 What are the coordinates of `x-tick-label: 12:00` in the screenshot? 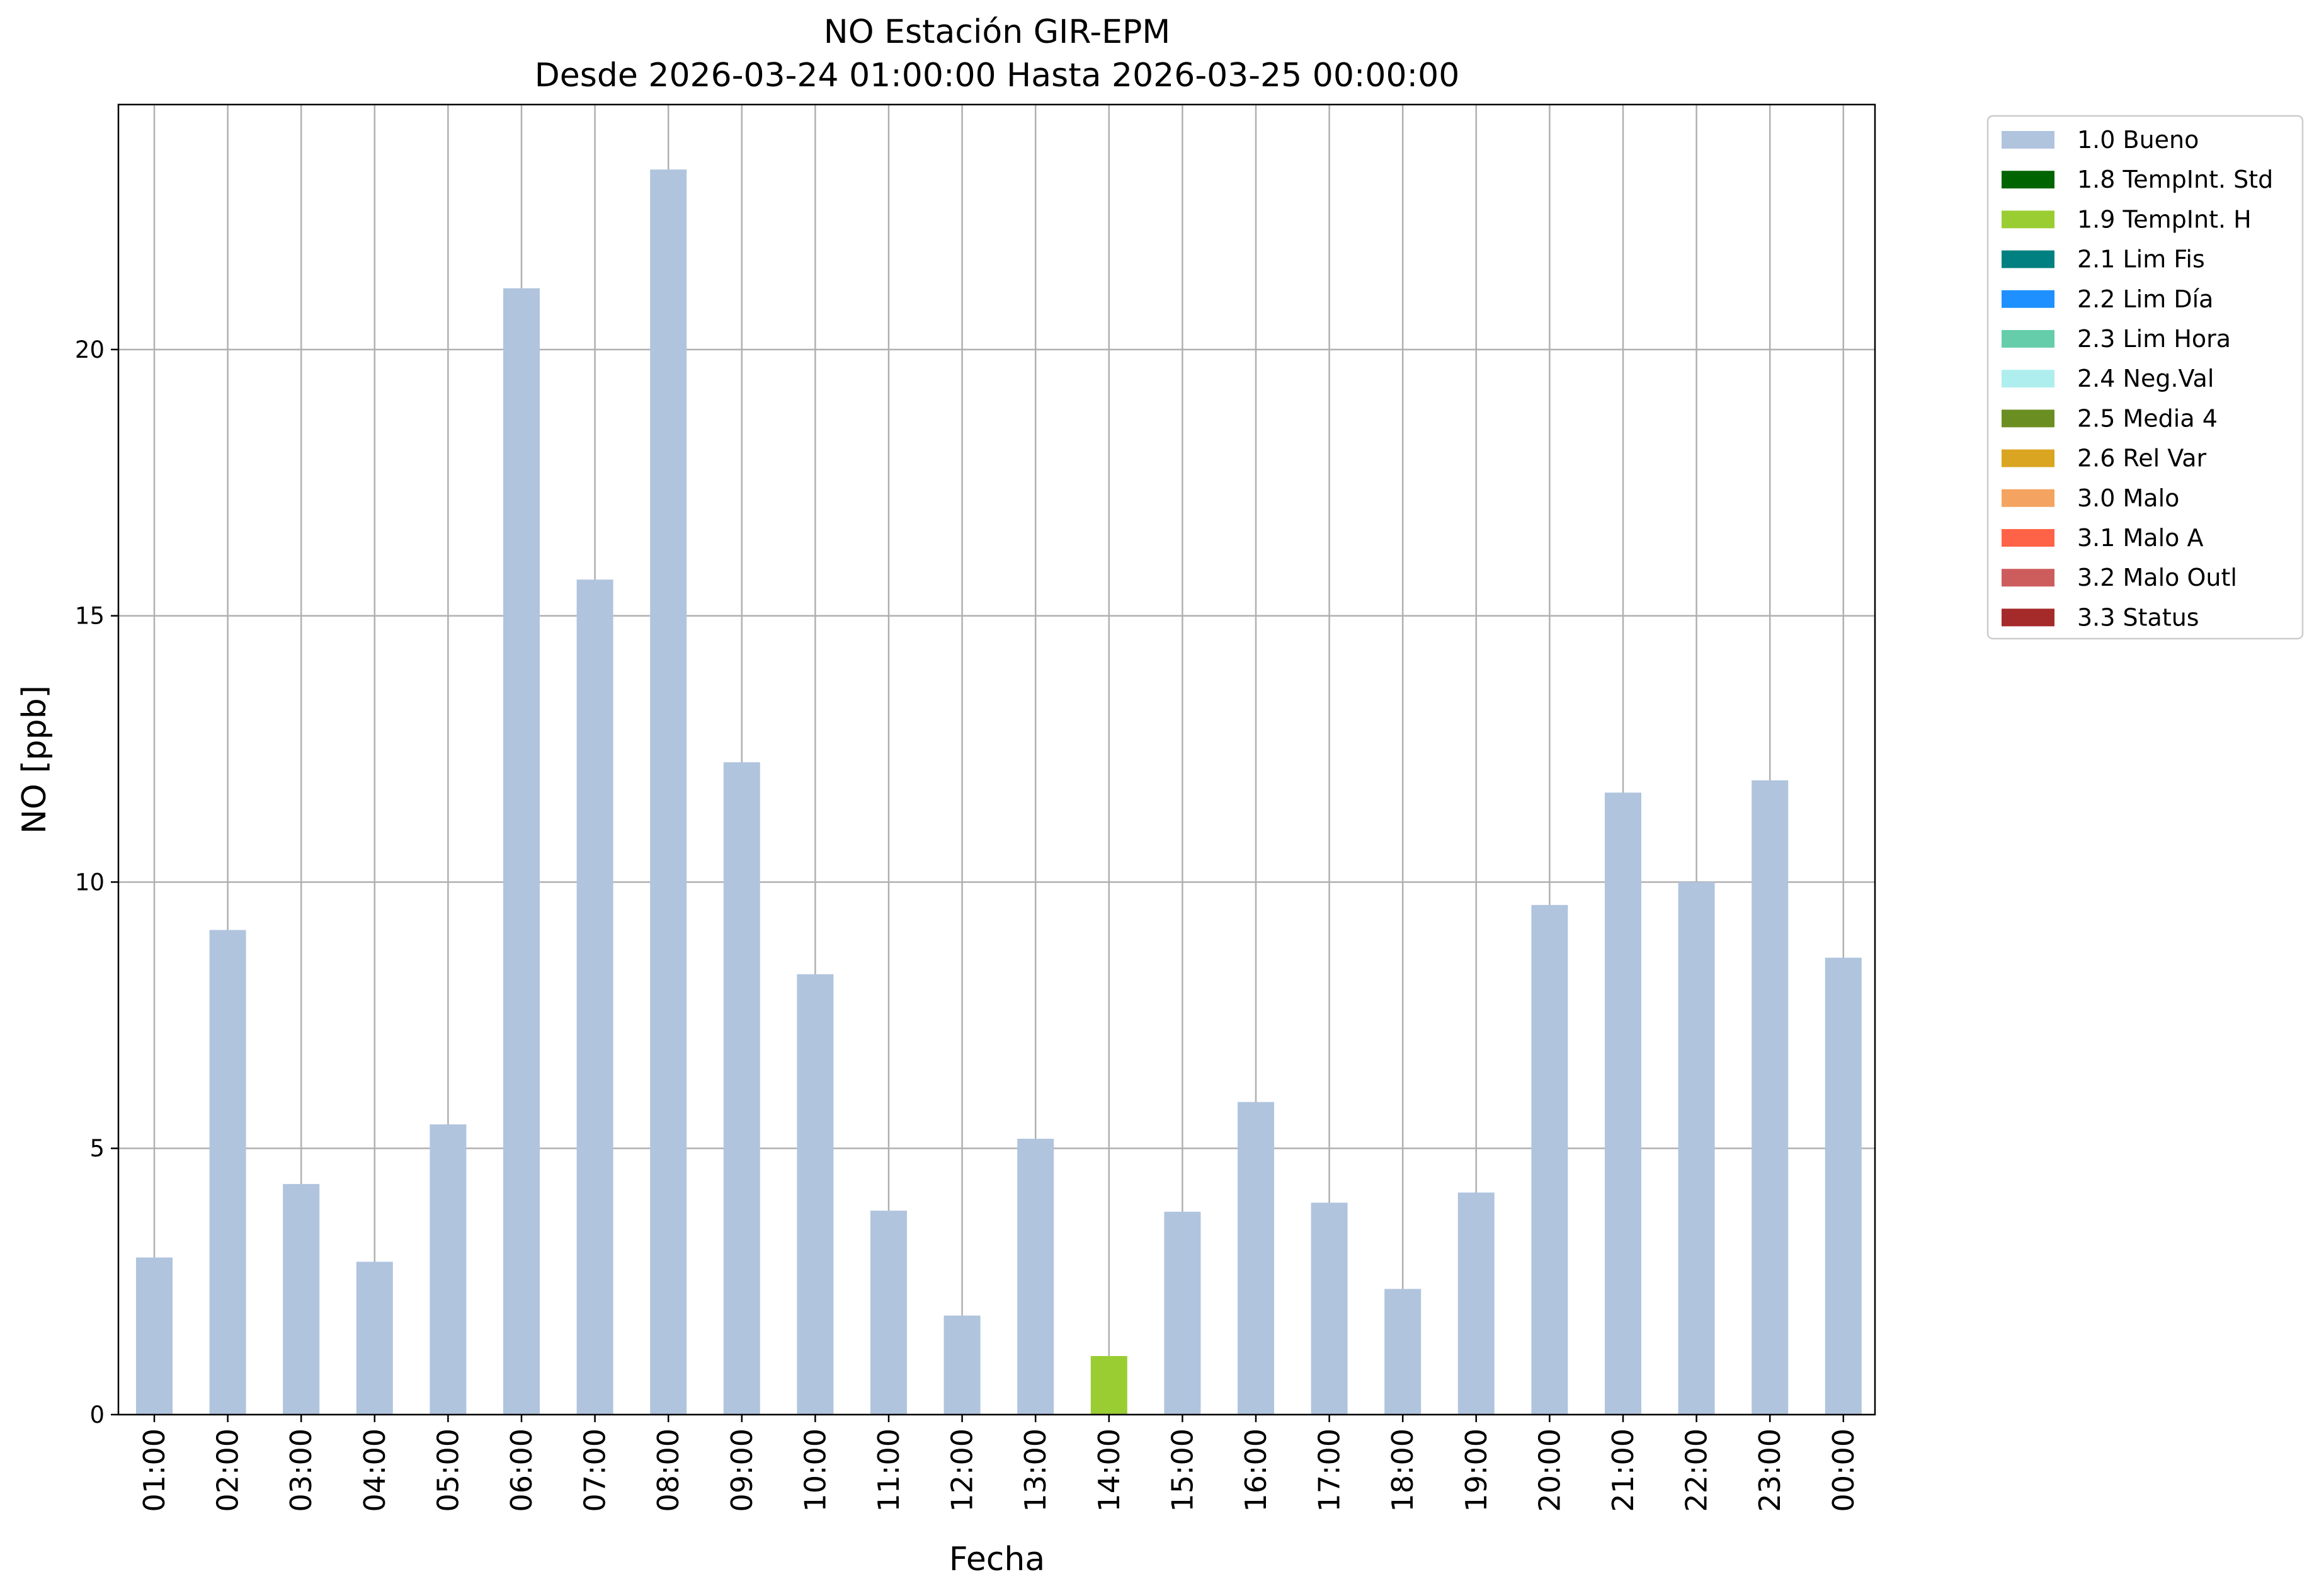 It's located at (962, 1470).